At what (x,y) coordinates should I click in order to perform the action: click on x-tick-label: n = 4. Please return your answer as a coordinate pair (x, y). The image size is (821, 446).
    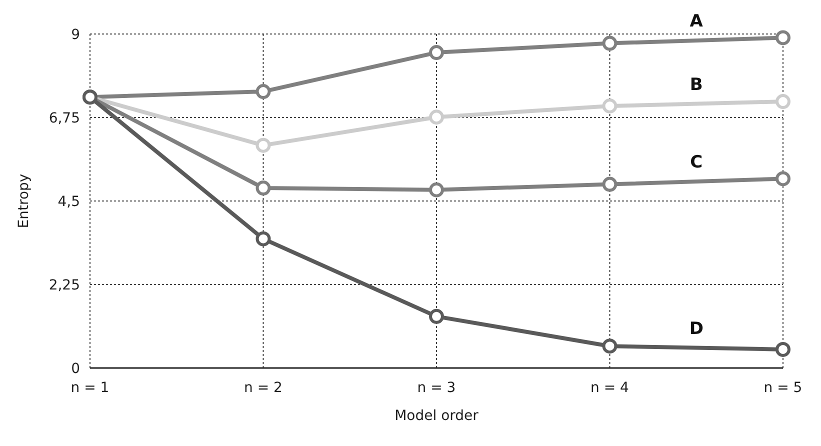
    Looking at the image, I should click on (610, 388).